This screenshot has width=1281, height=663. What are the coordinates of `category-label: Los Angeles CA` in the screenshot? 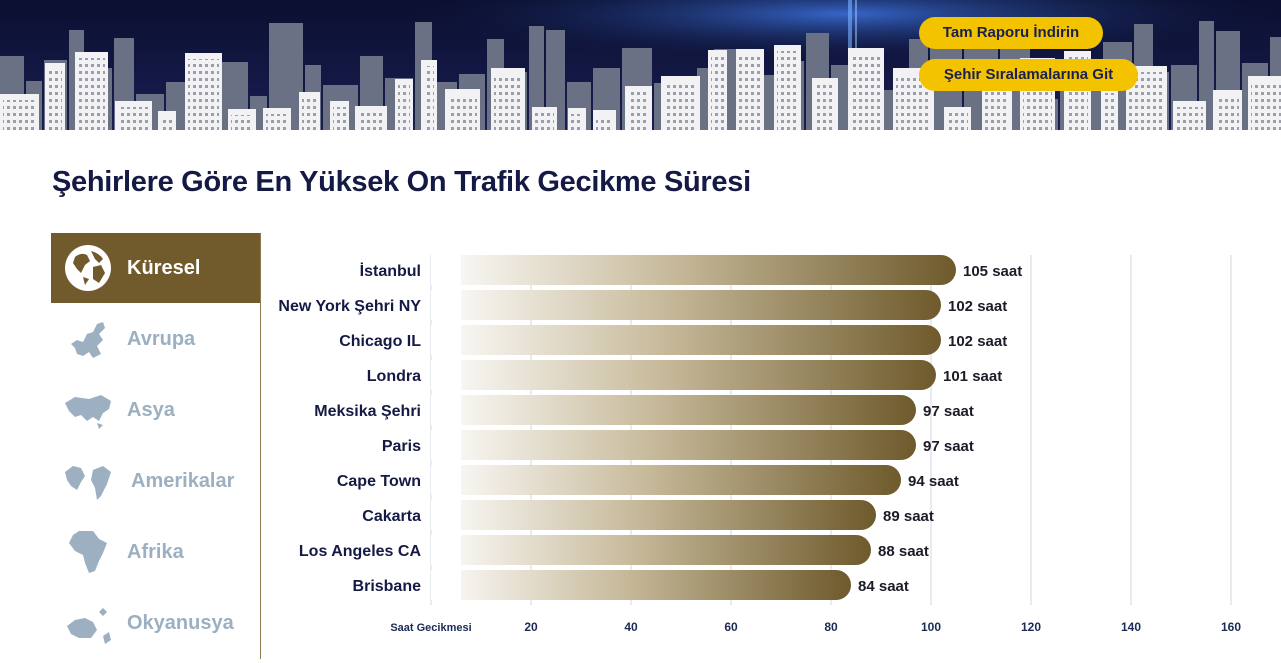 It's located at (360, 551).